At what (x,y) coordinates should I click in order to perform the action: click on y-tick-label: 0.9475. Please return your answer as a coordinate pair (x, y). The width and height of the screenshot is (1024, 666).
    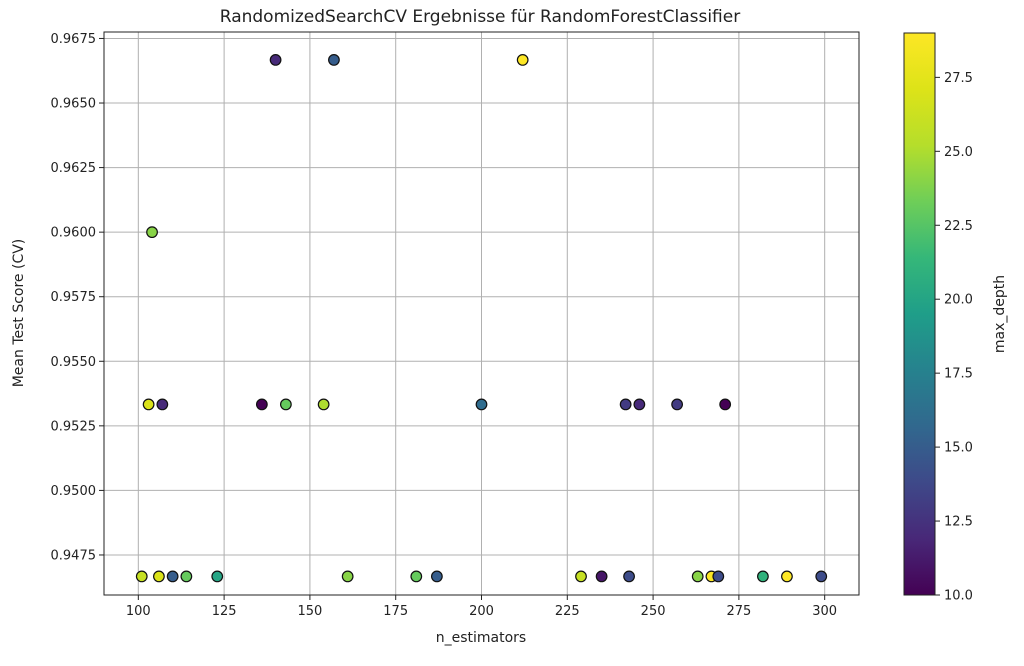
    Looking at the image, I should click on (74, 555).